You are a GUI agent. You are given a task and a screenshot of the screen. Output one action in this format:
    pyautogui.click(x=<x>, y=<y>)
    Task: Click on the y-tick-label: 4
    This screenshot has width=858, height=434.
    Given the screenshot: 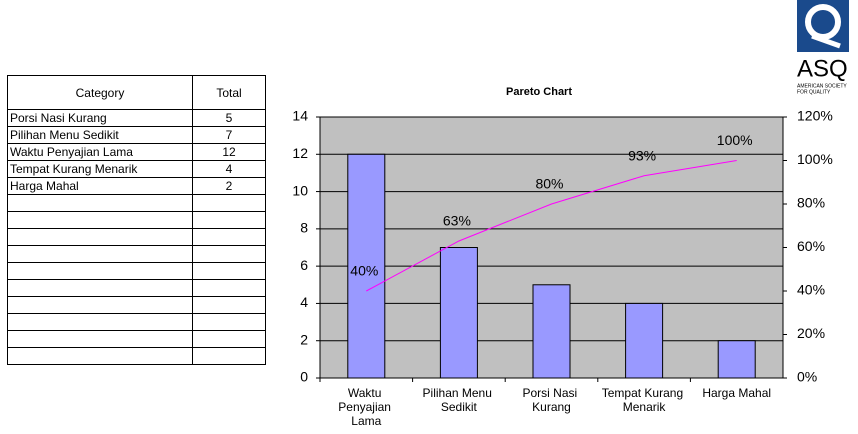 What is the action you would take?
    pyautogui.click(x=304, y=302)
    